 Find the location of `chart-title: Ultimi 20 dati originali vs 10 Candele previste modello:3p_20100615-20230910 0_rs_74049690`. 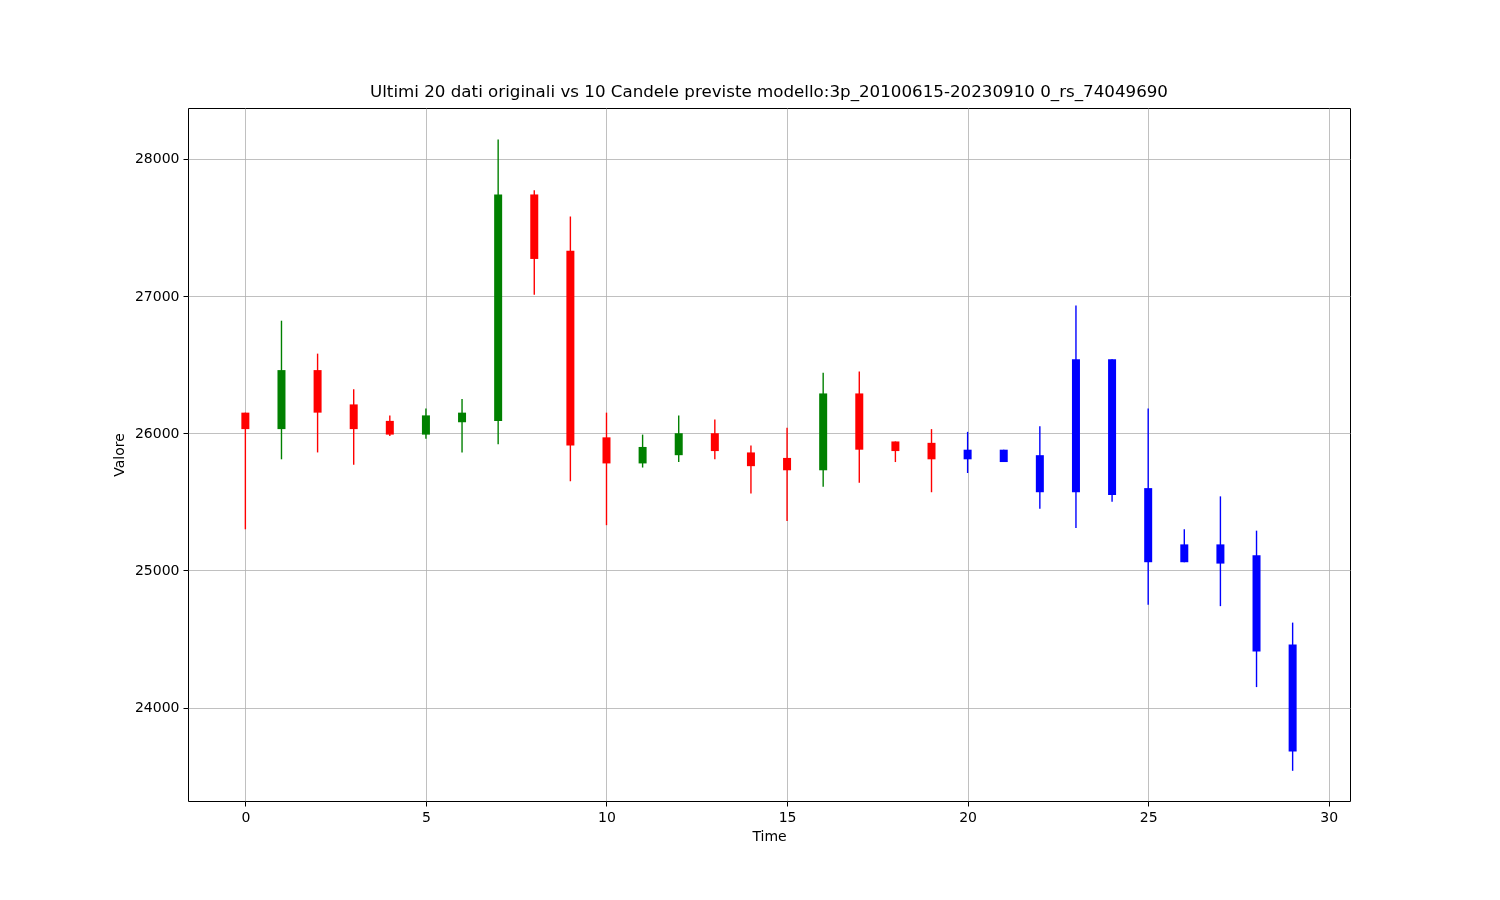

chart-title: Ultimi 20 dati originali vs 10 Candele previste modello:3p_20100615-20230910 0_rs_74049690 is located at coordinates (769, 92).